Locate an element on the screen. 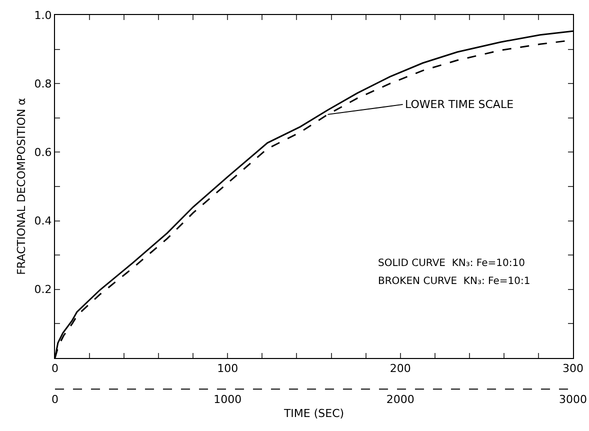  x2-tick-label: 0 is located at coordinates (55, 399).